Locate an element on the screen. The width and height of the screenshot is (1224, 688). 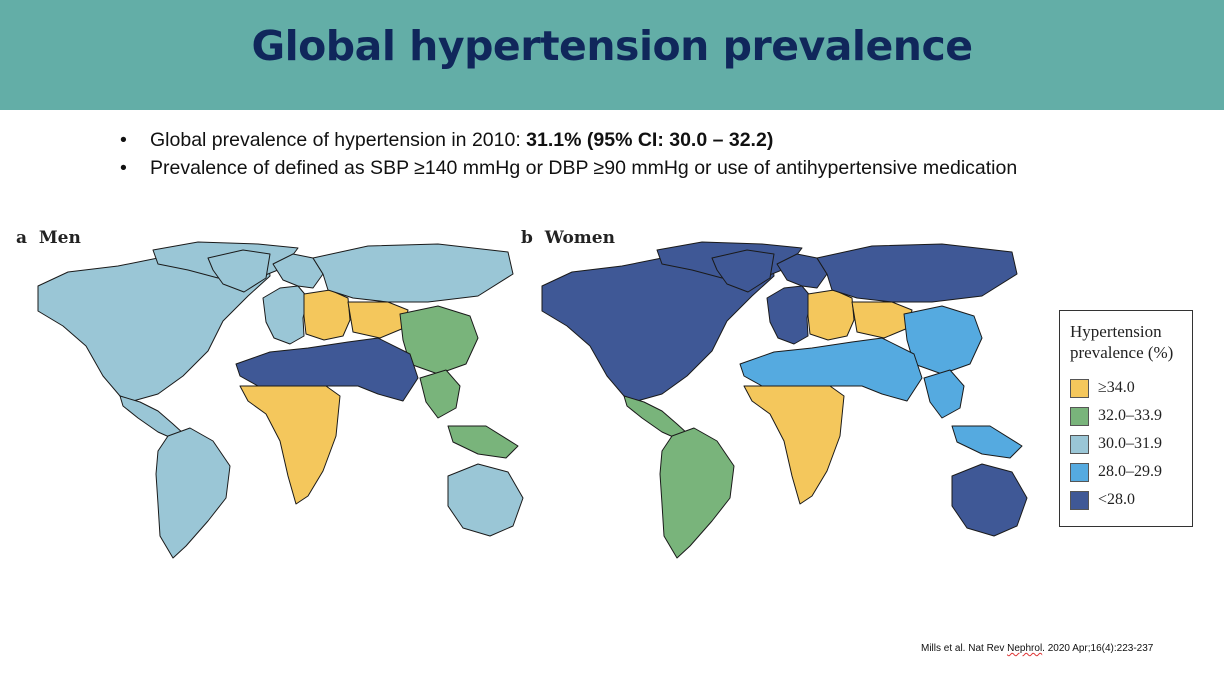
legend-item: <28.0 is located at coordinates (1129, 500).